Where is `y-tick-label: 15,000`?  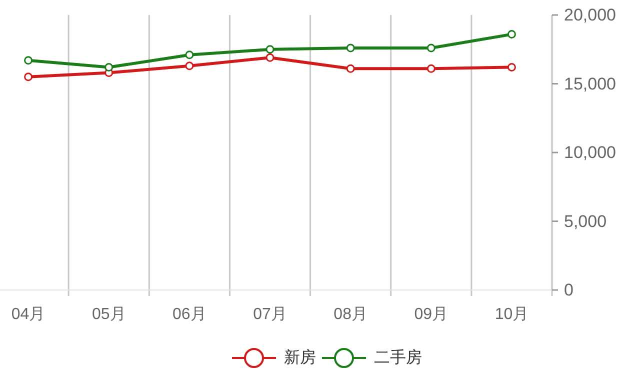 y-tick-label: 15,000 is located at coordinates (590, 84).